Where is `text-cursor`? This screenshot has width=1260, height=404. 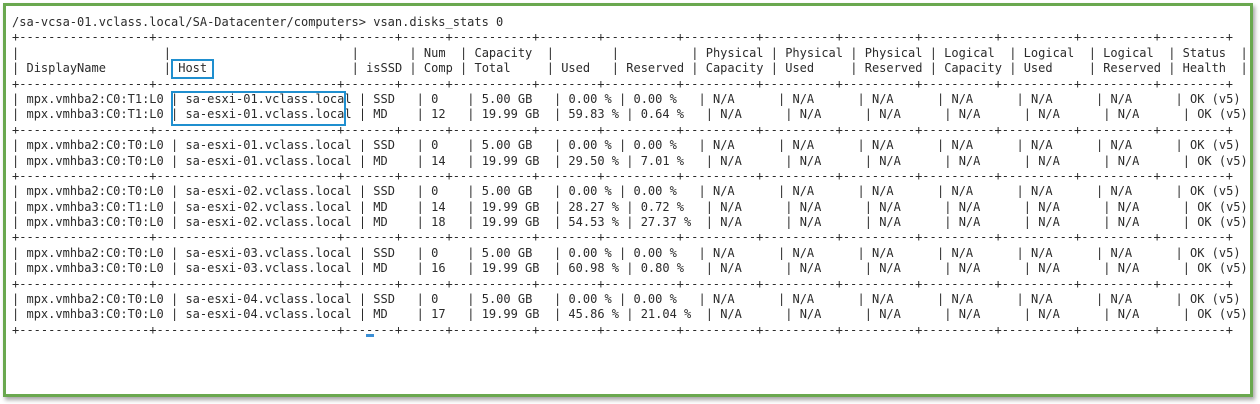 text-cursor is located at coordinates (370, 336).